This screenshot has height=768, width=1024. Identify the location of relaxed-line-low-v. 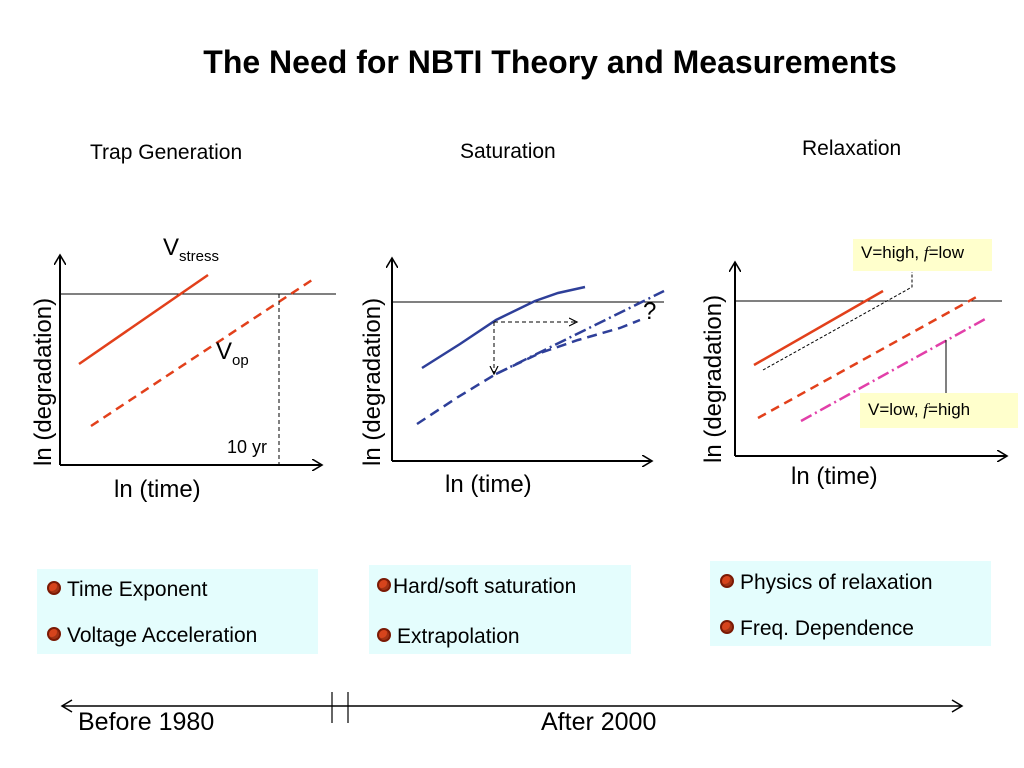
(894, 369).